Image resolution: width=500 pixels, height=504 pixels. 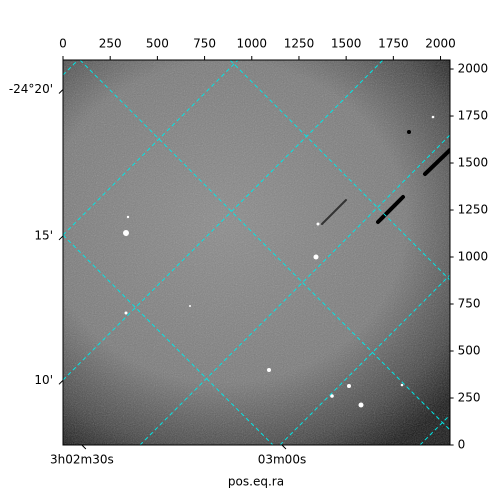 What do you see at coordinates (473, 257) in the screenshot?
I see `y-tick-label: 1000` at bounding box center [473, 257].